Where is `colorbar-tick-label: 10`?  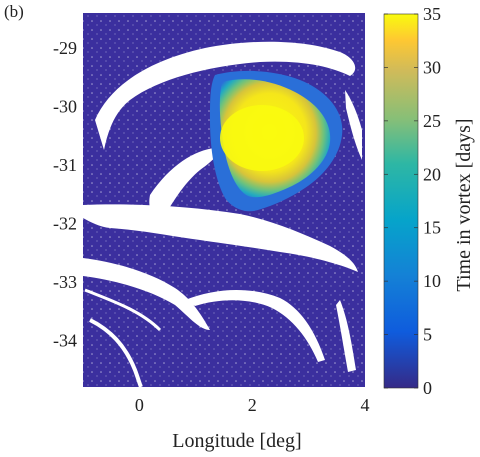
colorbar-tick-label: 10 is located at coordinates (432, 281).